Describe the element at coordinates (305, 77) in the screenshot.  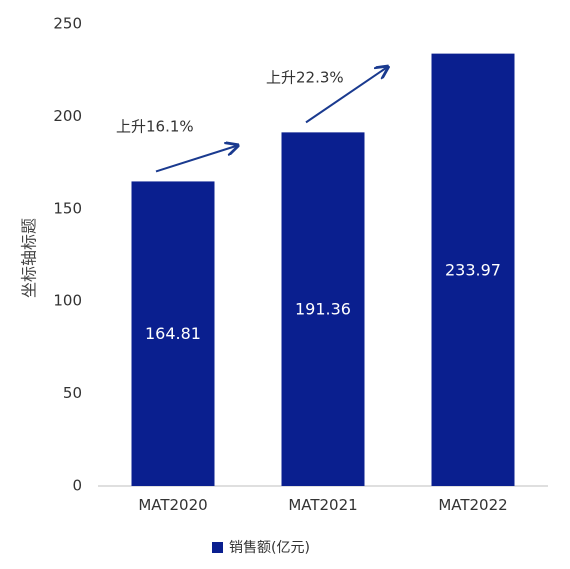
I see `growth-annotation-label: 上升22.3%` at that location.